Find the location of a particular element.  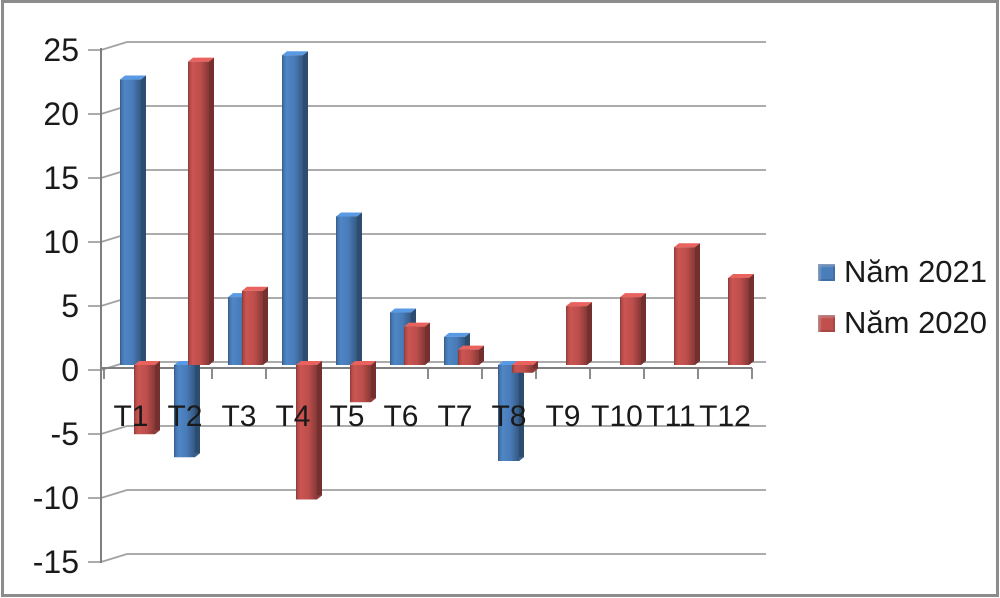

bar-t11-nam-2020-front is located at coordinates (684, 306).